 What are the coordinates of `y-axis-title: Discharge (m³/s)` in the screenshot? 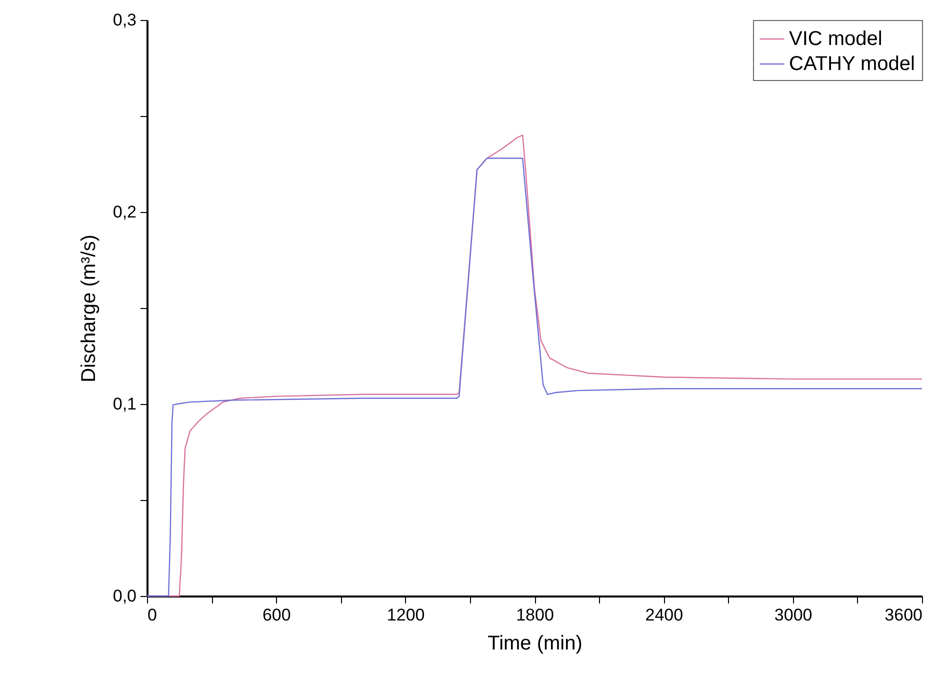 It's located at (89, 308).